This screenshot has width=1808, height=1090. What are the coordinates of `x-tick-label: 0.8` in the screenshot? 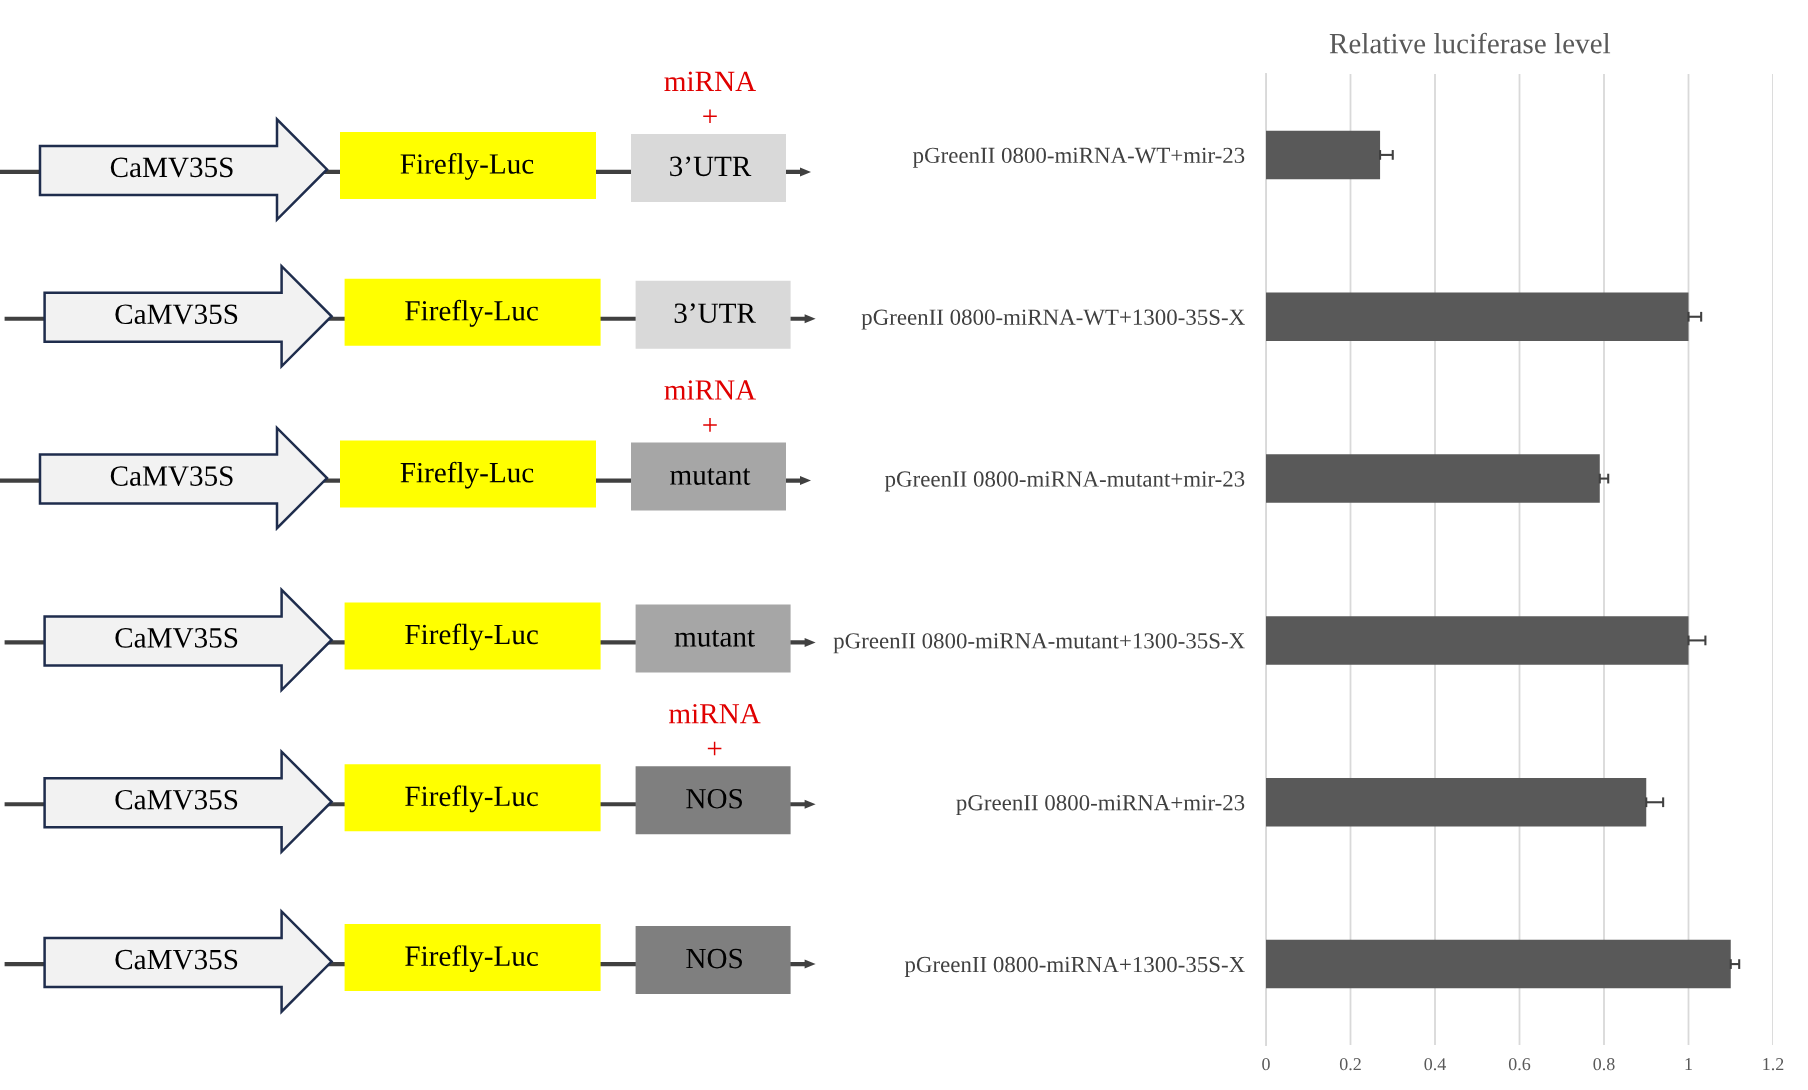 It's located at (1604, 1064).